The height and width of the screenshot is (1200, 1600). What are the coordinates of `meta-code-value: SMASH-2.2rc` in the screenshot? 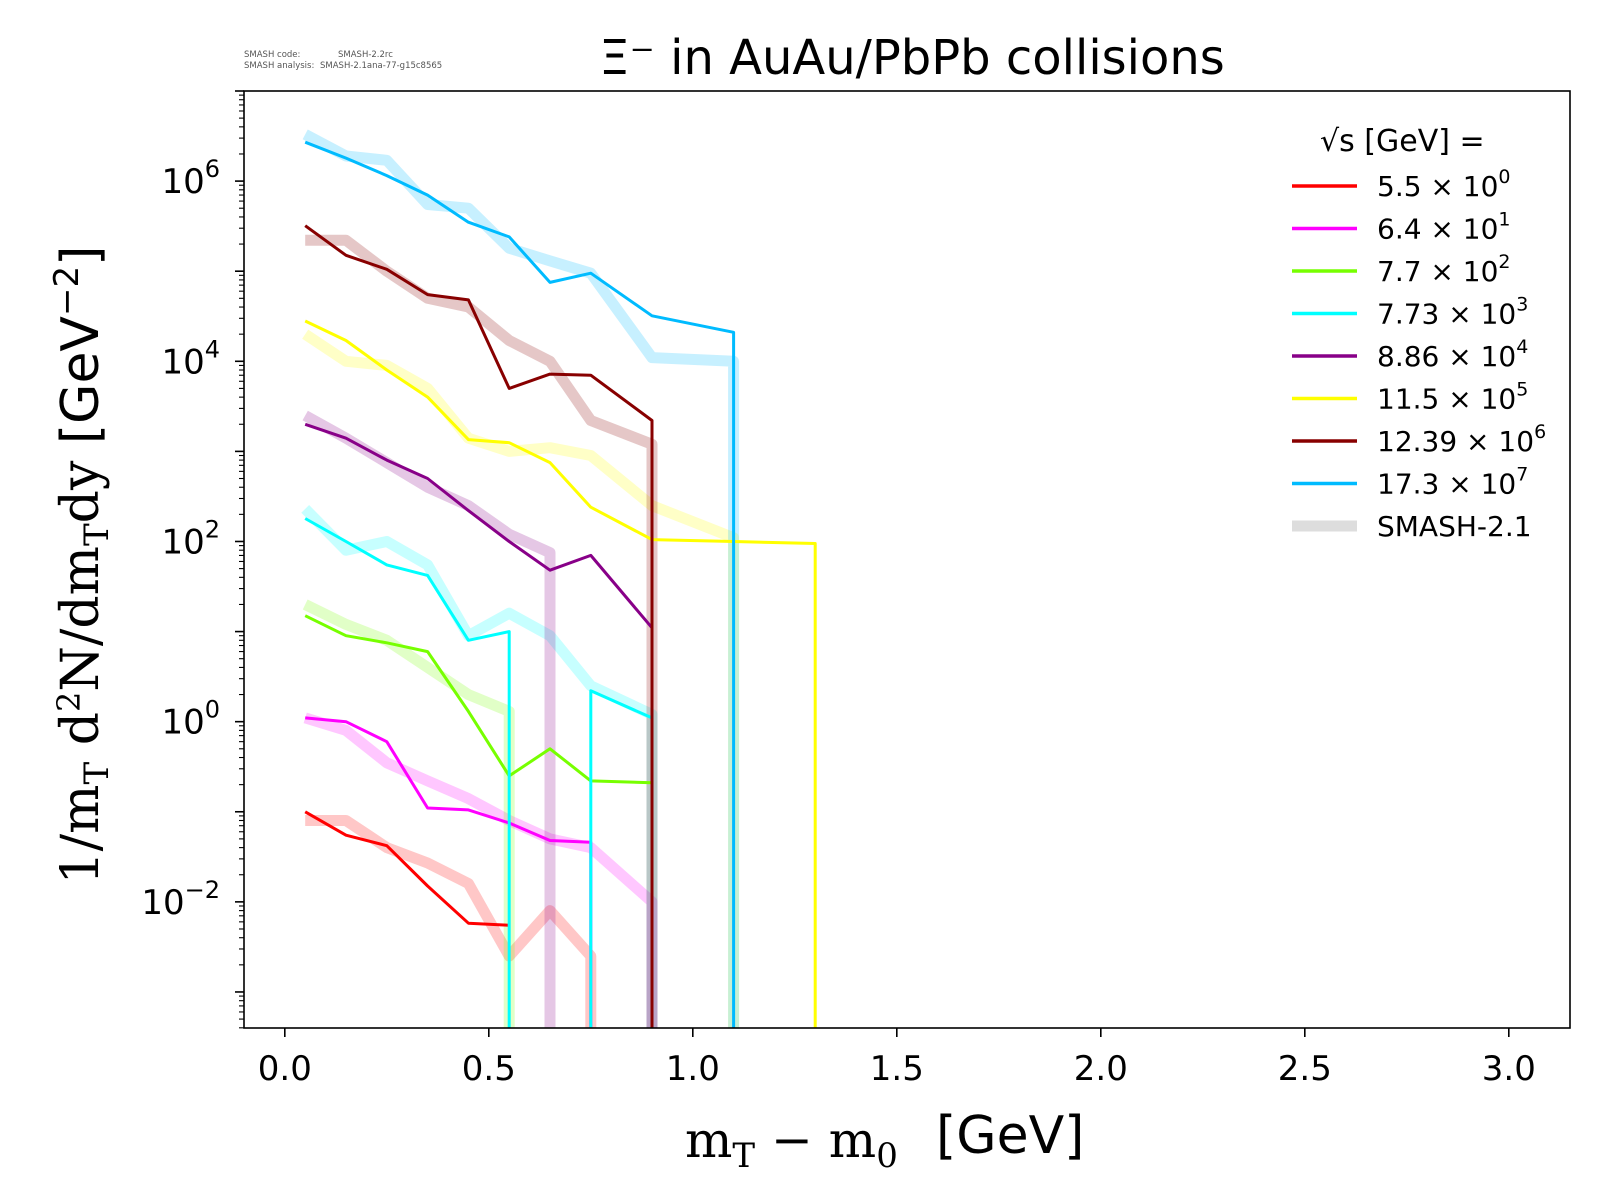 It's located at (365, 55).